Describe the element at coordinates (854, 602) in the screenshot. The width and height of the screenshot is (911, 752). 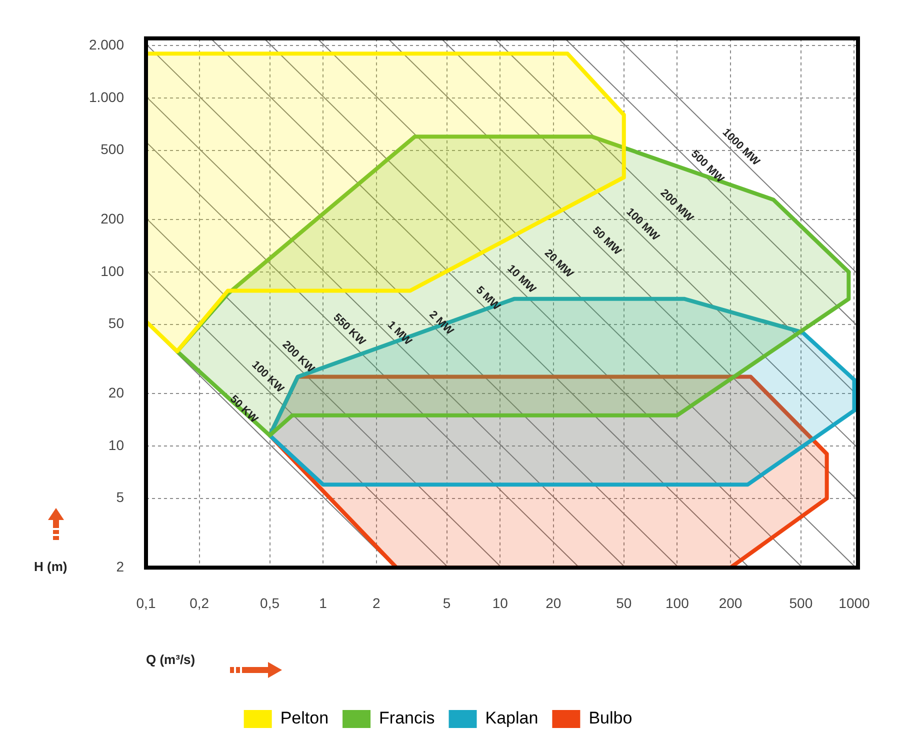
I see `x-tick-label: 1000` at that location.